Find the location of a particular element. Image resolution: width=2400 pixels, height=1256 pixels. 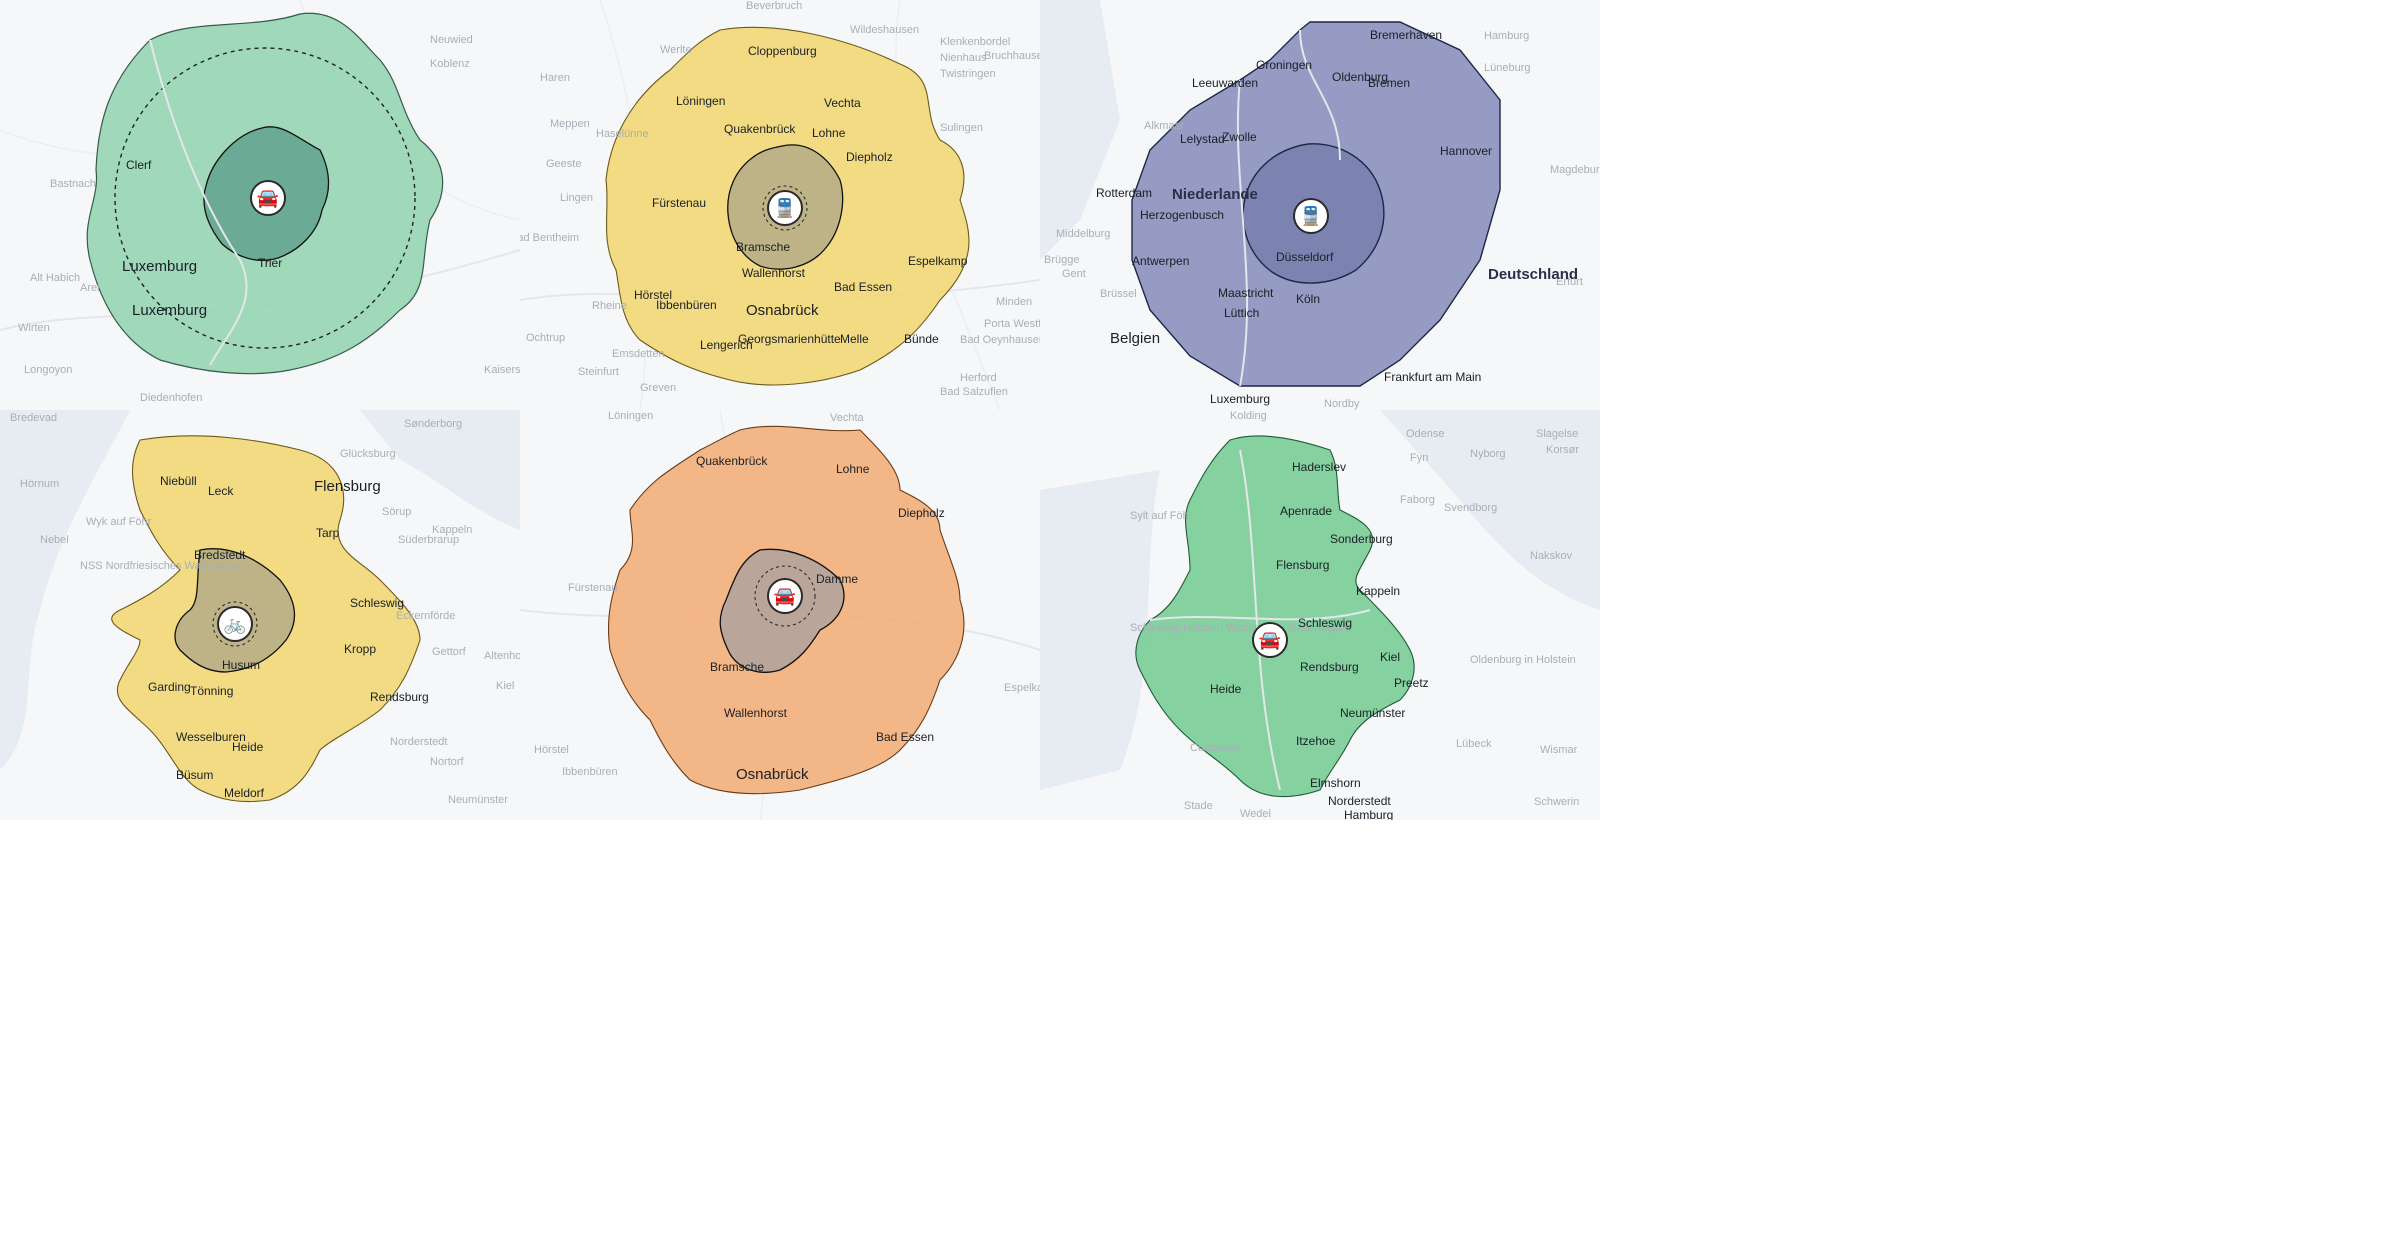

city-label: Meldorf is located at coordinates (244, 793).